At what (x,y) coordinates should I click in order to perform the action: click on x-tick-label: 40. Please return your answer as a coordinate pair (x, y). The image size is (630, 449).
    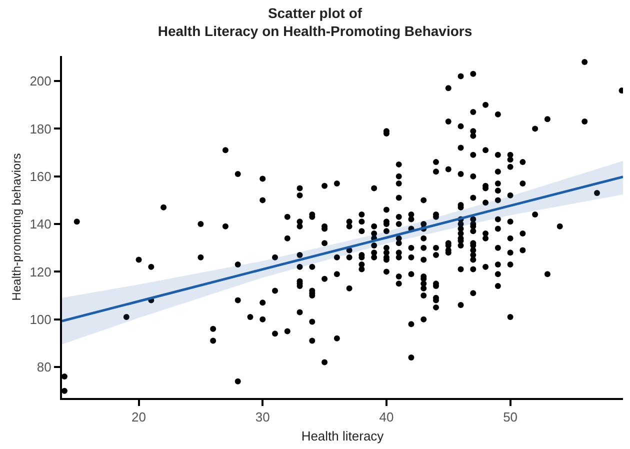
    Looking at the image, I should click on (386, 417).